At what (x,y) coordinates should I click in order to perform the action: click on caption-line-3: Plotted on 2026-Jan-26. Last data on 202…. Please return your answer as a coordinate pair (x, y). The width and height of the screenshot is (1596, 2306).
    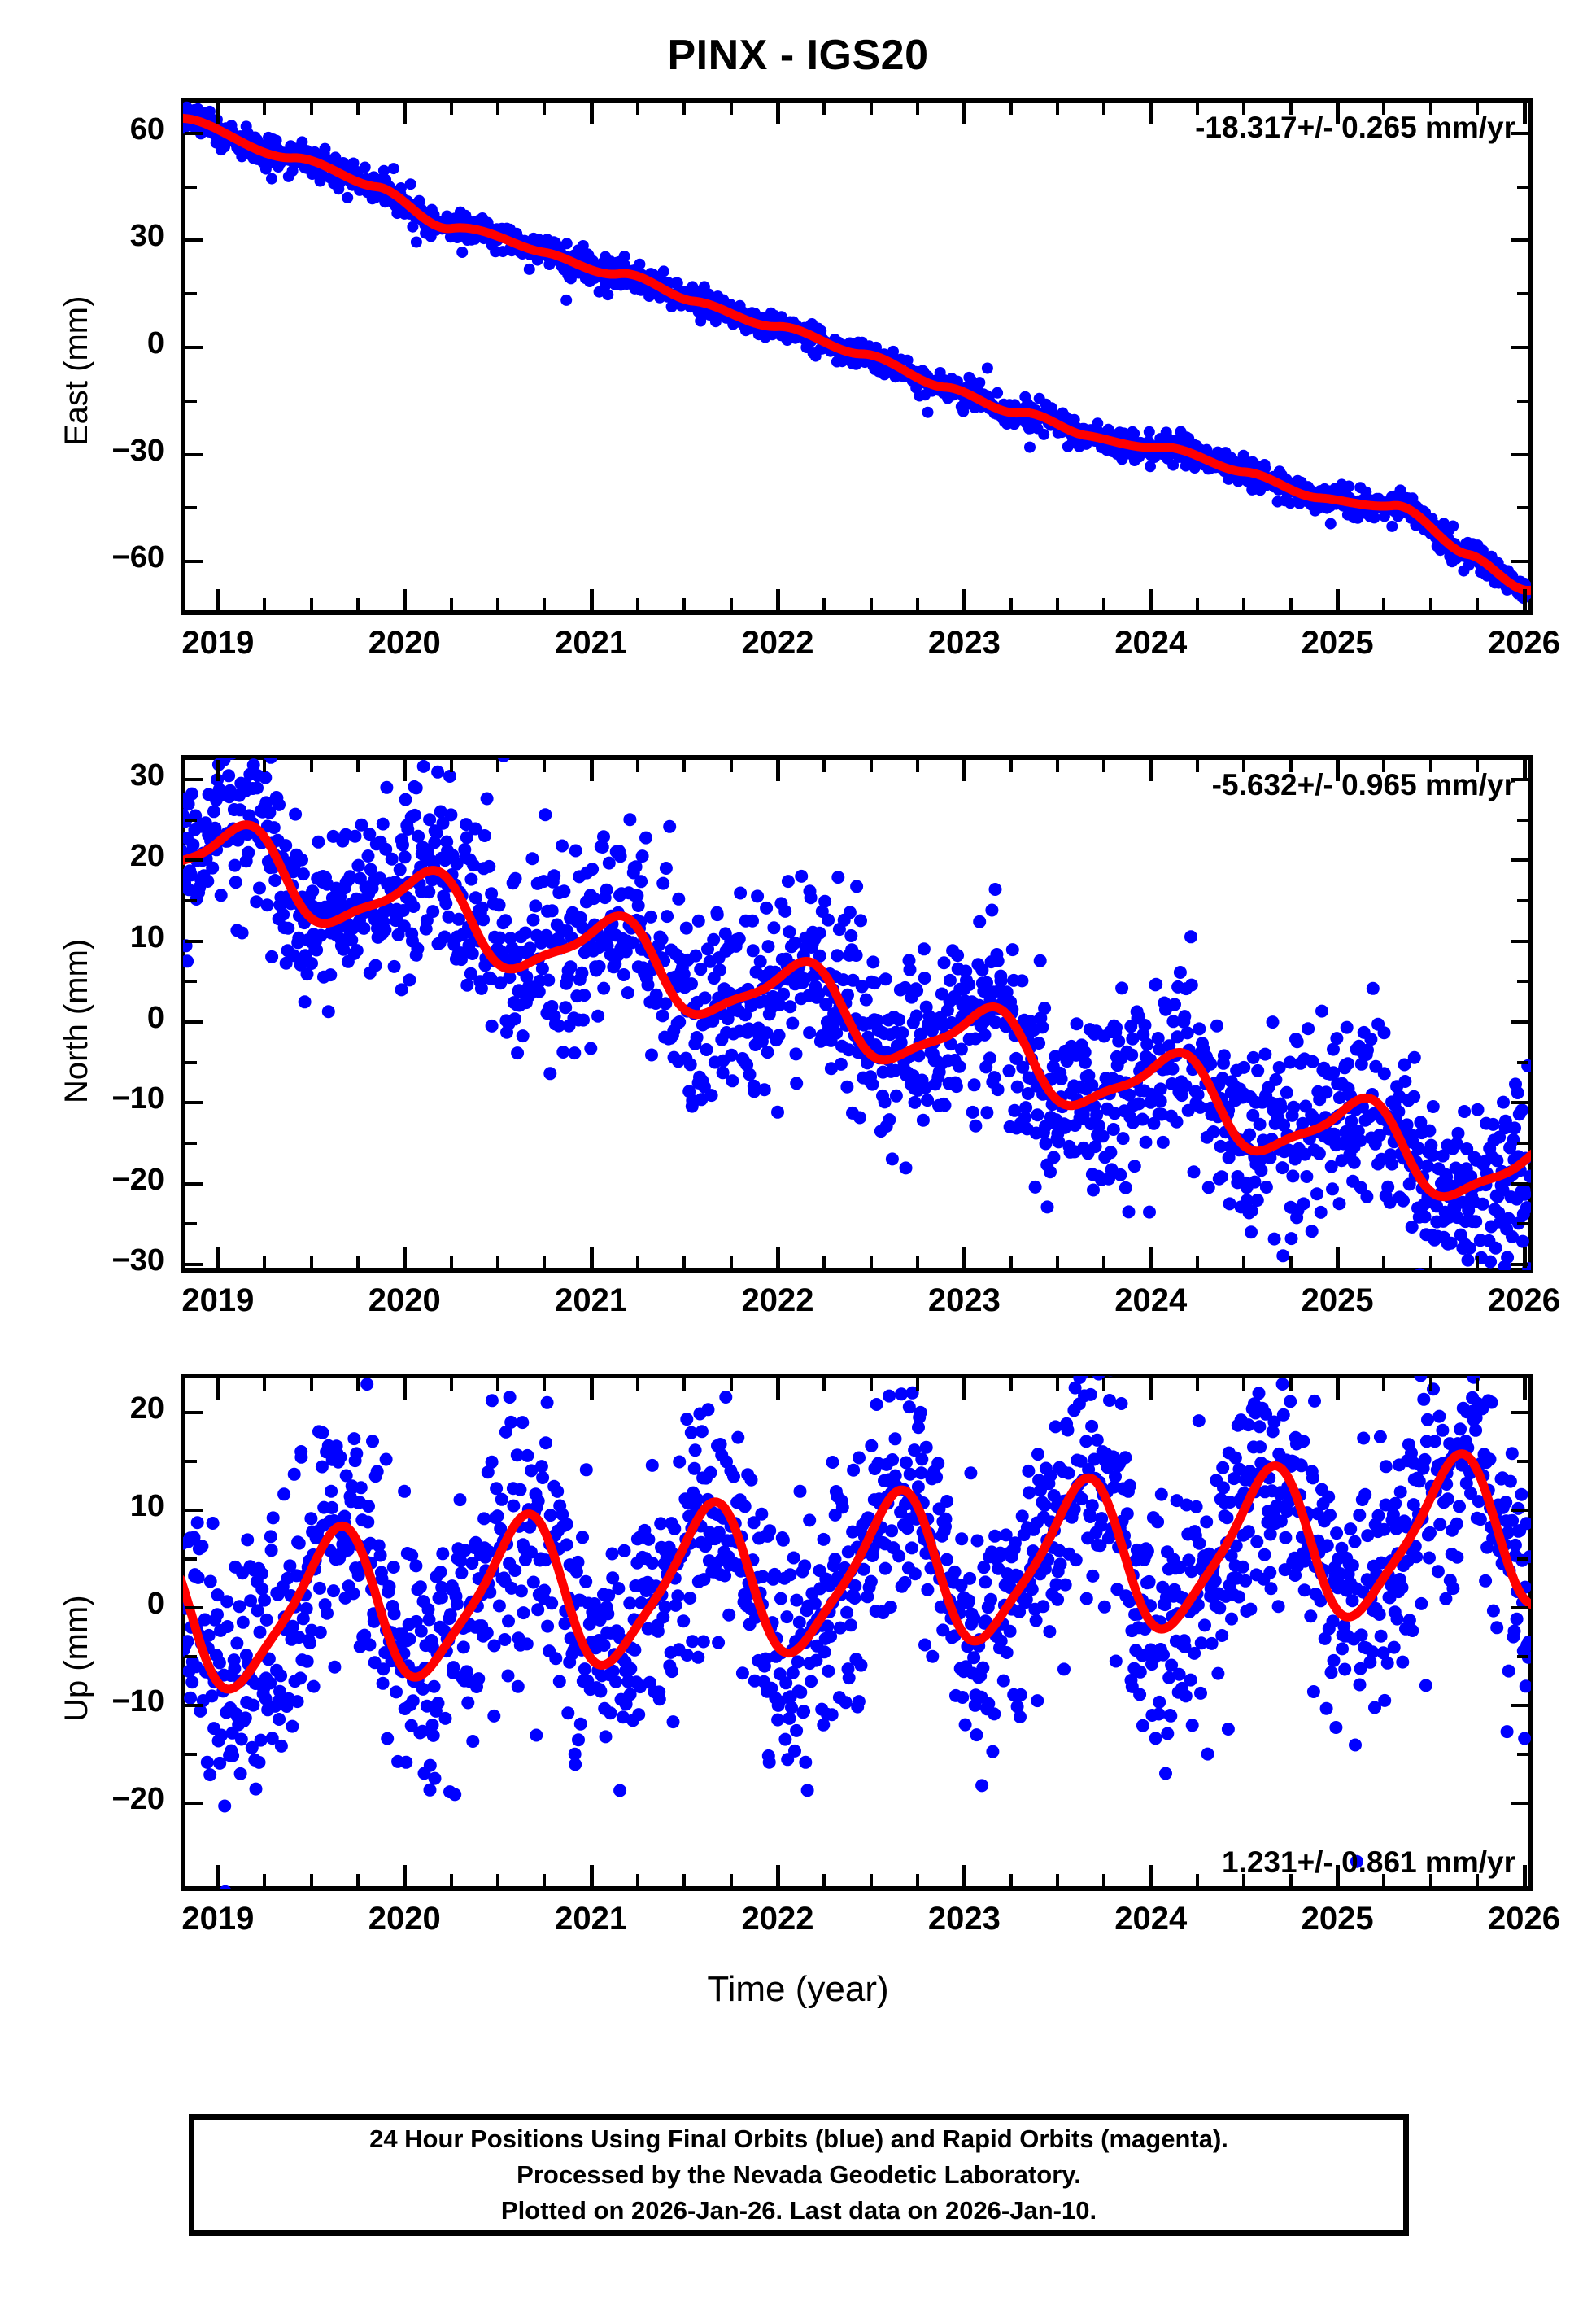
    Looking at the image, I should click on (798, 2210).